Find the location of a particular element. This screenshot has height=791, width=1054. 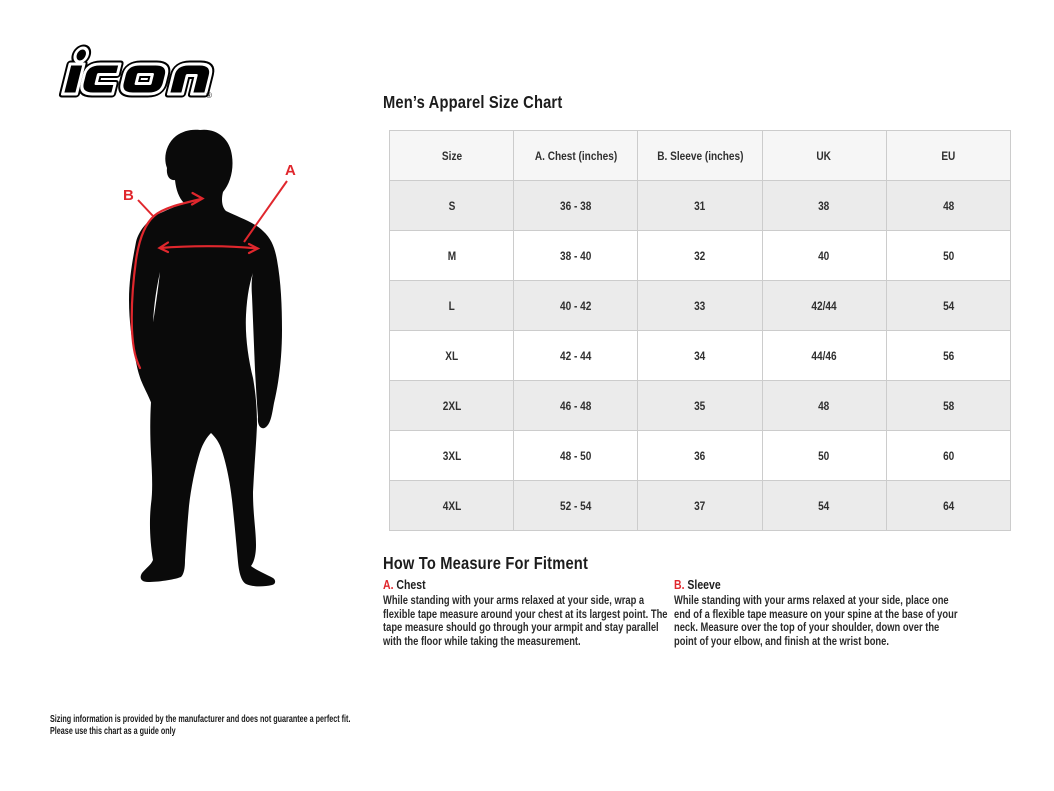

label-b: B is located at coordinates (128, 195).